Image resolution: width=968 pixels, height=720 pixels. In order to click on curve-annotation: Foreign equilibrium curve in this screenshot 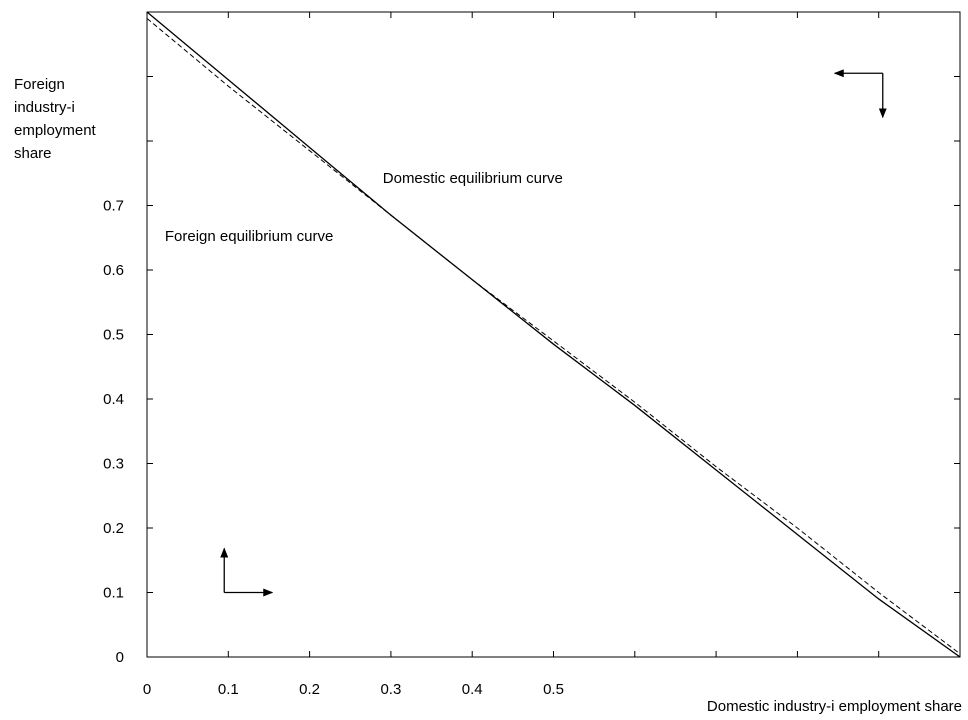, I will do `click(249, 236)`.